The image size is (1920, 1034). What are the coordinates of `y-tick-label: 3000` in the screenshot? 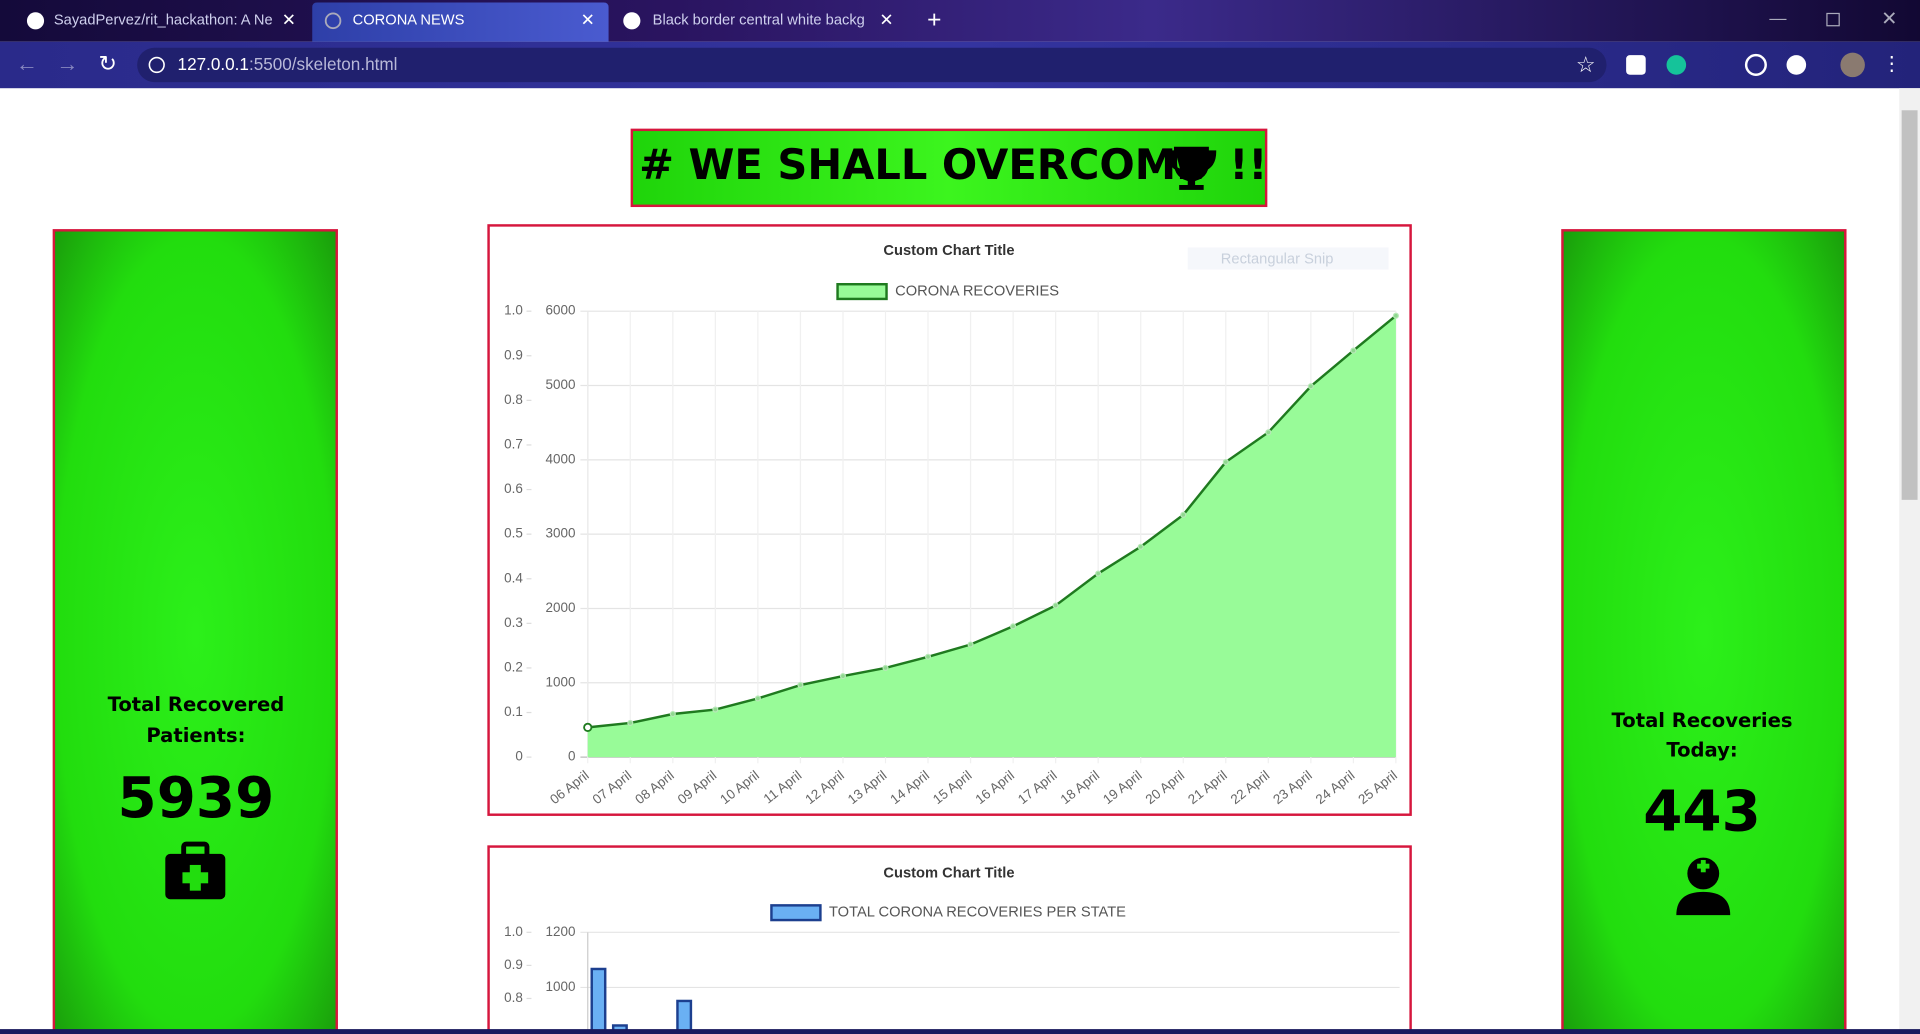 It's located at (561, 533).